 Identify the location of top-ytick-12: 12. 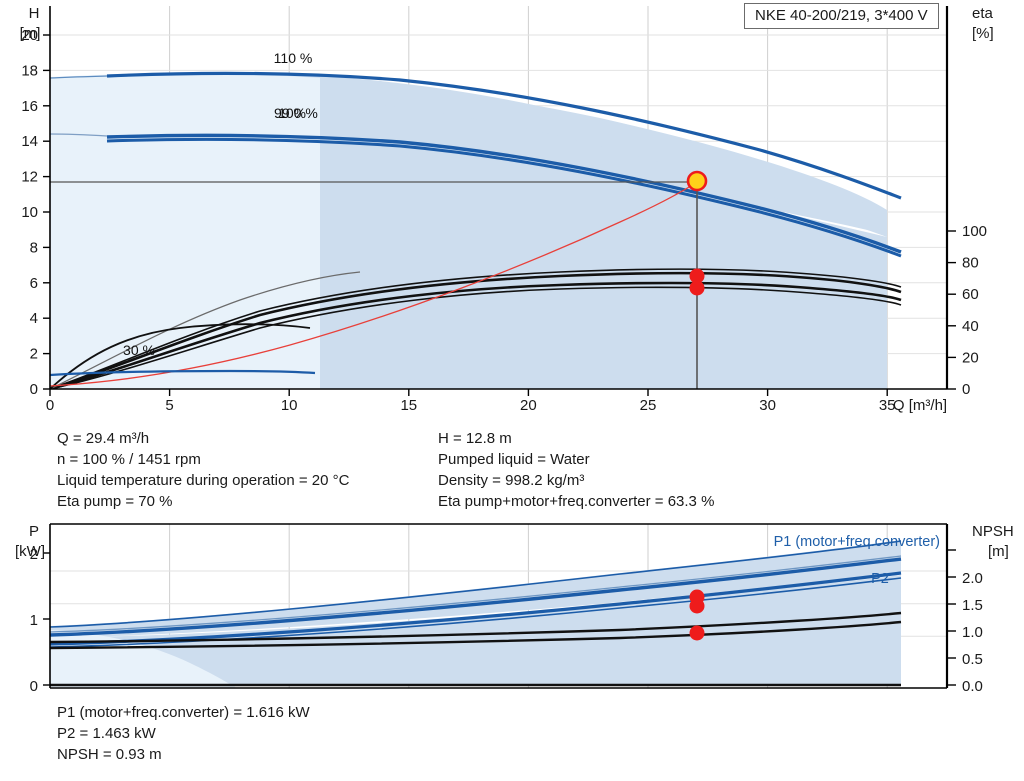
(29, 177).